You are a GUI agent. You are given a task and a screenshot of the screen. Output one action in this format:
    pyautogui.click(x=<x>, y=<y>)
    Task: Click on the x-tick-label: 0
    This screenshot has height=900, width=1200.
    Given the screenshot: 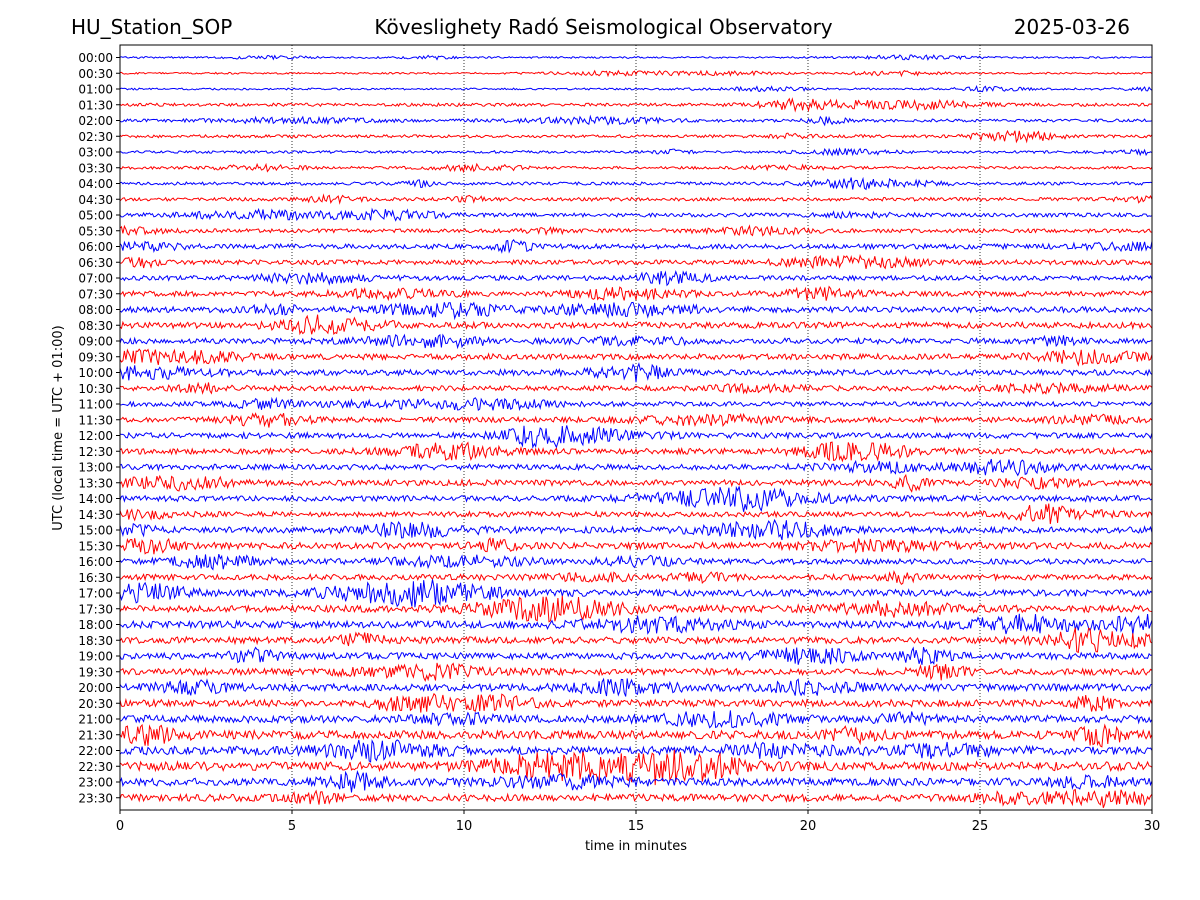 What is the action you would take?
    pyautogui.click(x=120, y=826)
    